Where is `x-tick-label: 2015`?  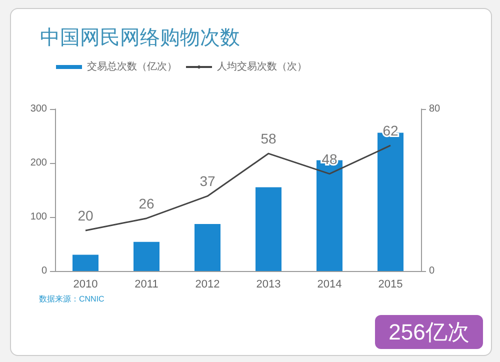 x-tick-label: 2015 is located at coordinates (390, 284).